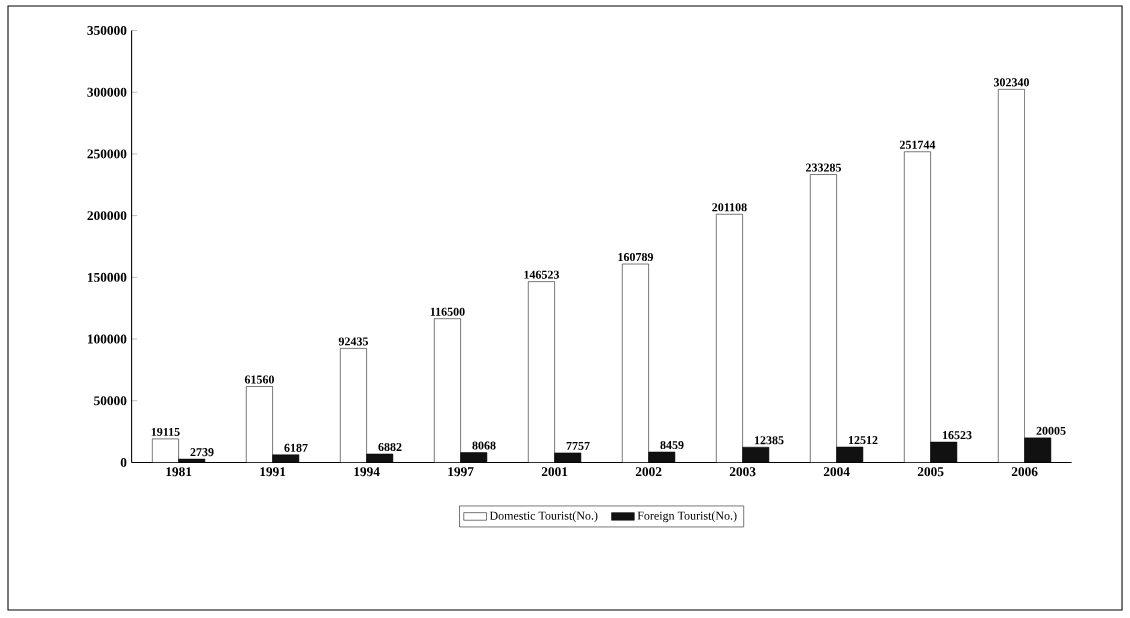  Describe the element at coordinates (296, 447) in the screenshot. I see `data-label: 6187` at that location.